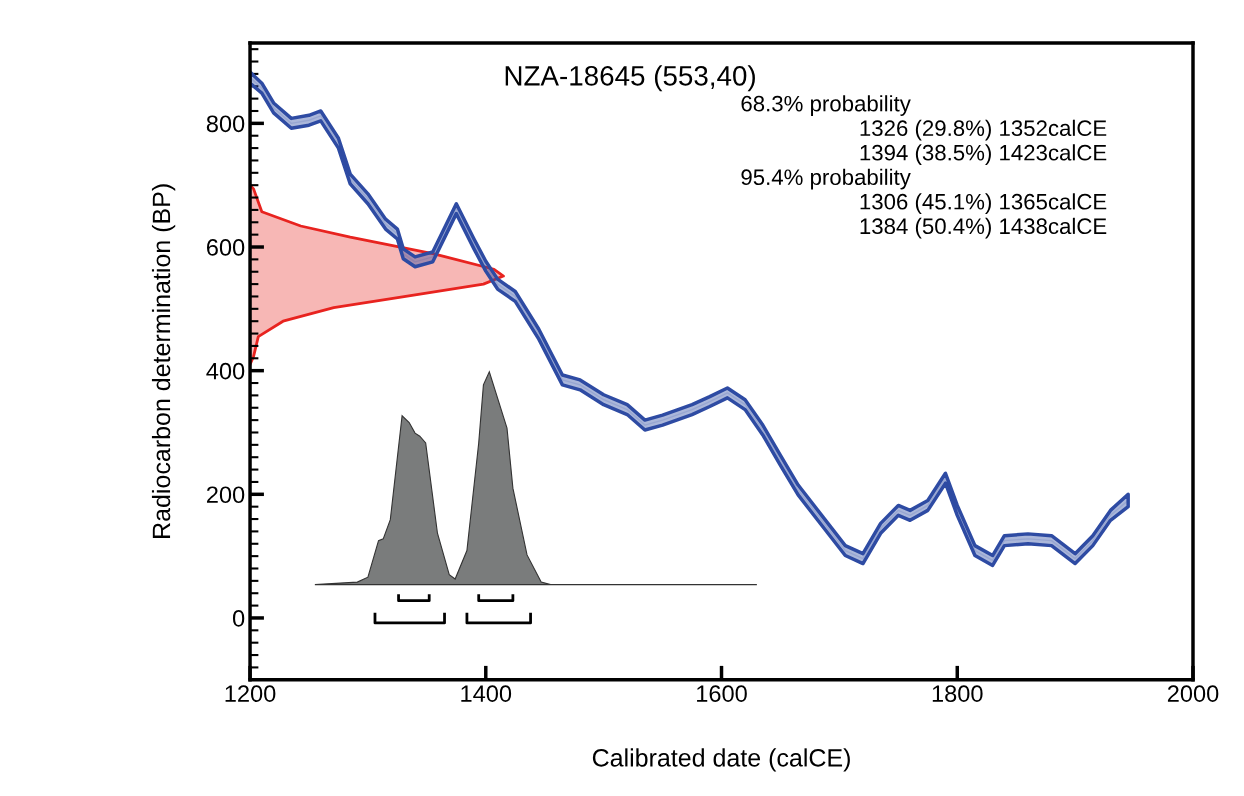  Describe the element at coordinates (722, 693) in the screenshot. I see `x-tick-label: 1600` at that location.